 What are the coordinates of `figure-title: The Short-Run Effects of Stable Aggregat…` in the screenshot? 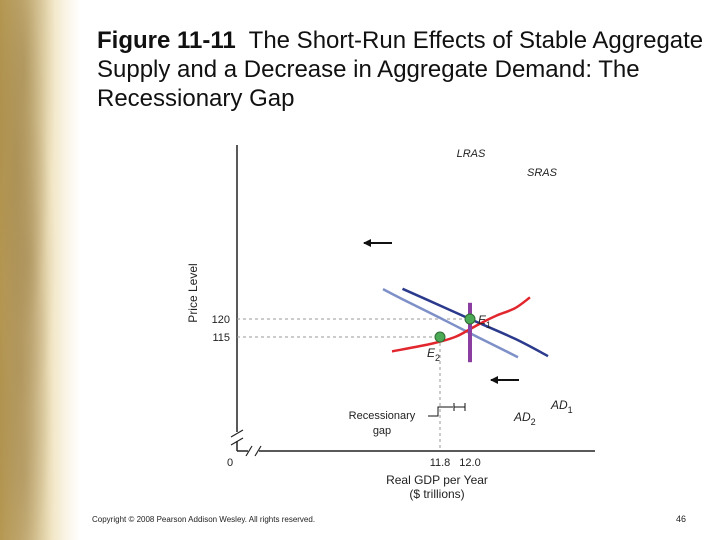 It's located at (400, 69).